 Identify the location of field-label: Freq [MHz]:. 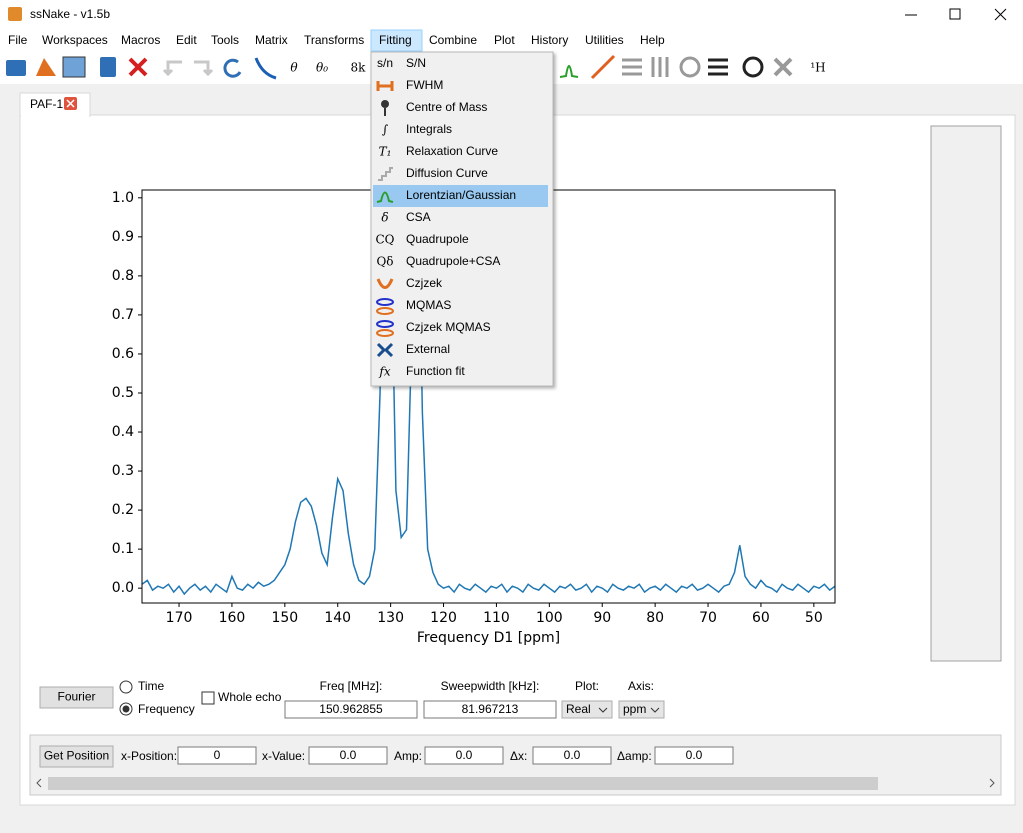
(351, 686).